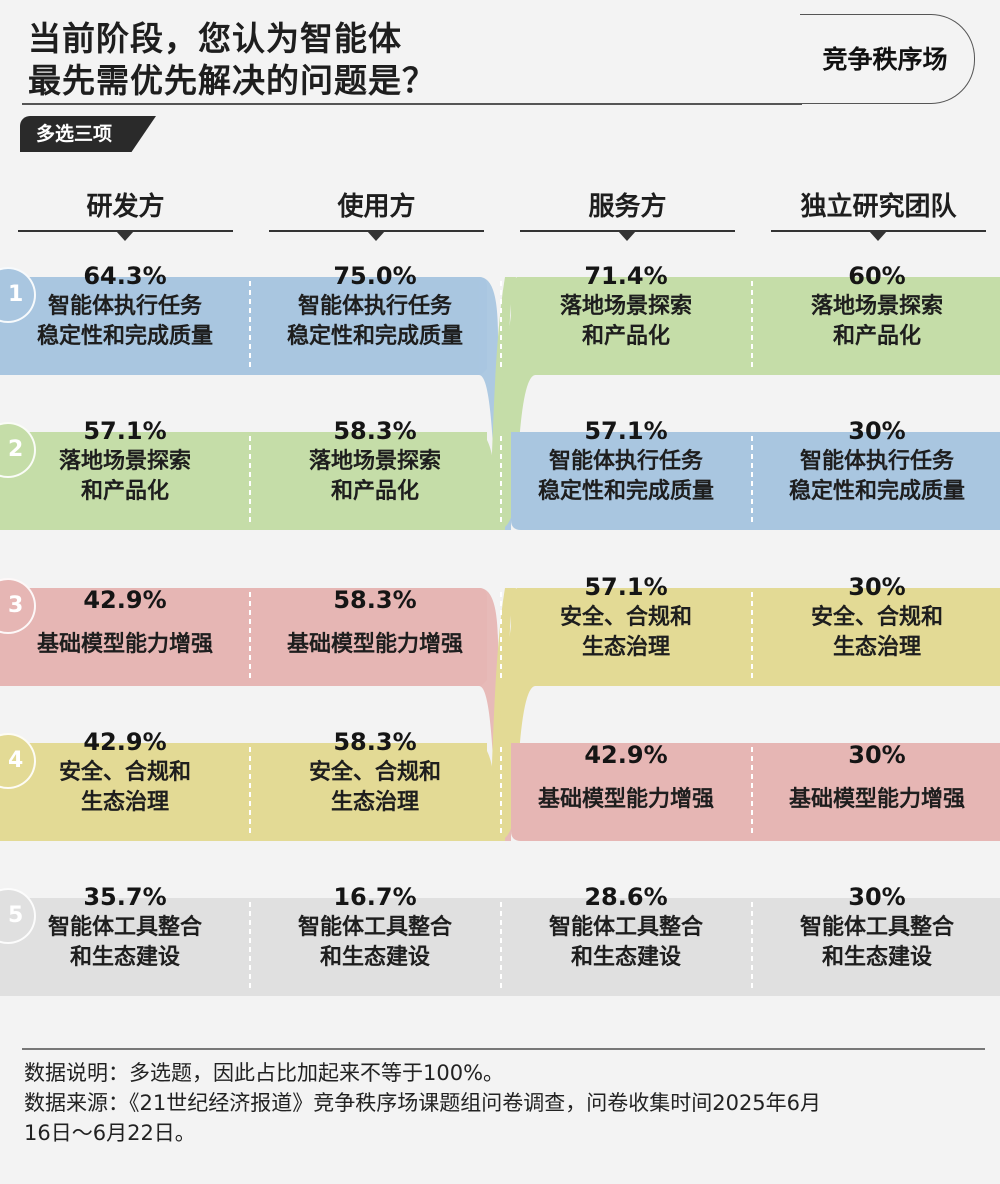  I want to click on cell-rank-1-user: 75.0% 智能体执行任务 稳定性和完成质量, so click(375, 306).